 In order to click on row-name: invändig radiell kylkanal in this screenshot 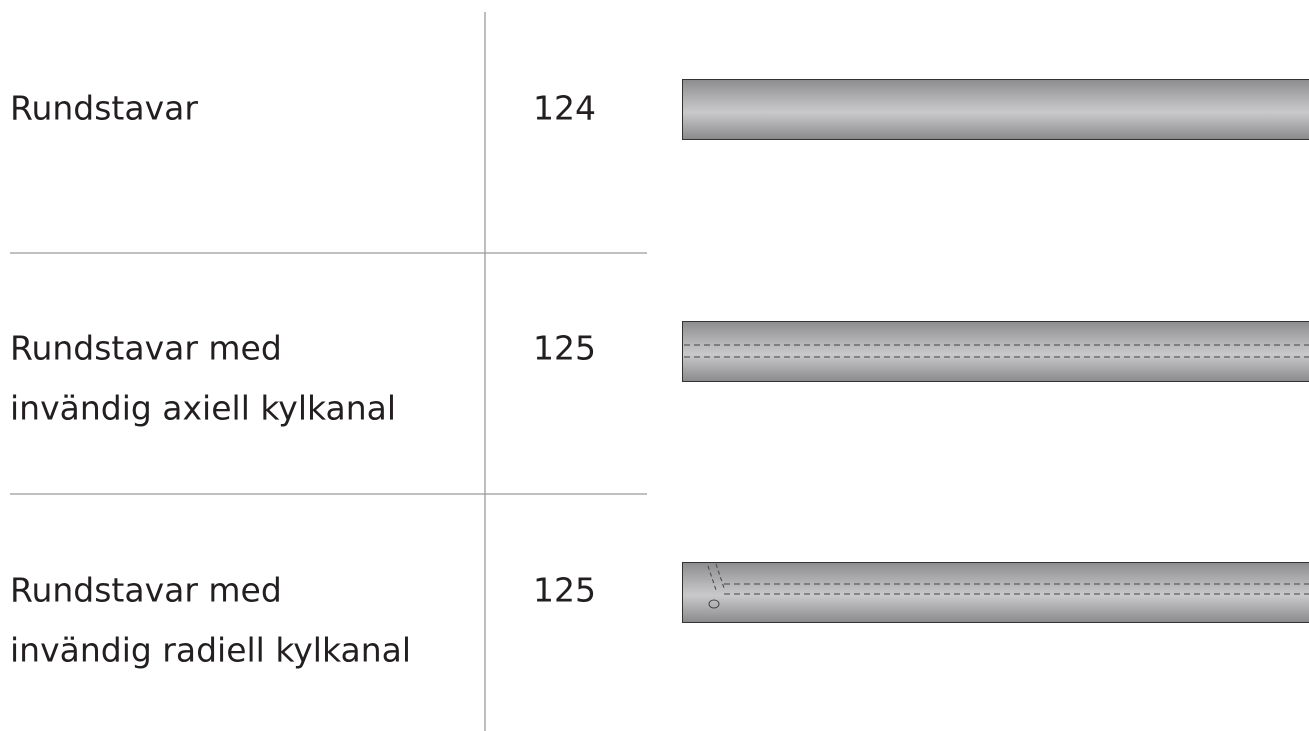, I will do `click(210, 650)`.